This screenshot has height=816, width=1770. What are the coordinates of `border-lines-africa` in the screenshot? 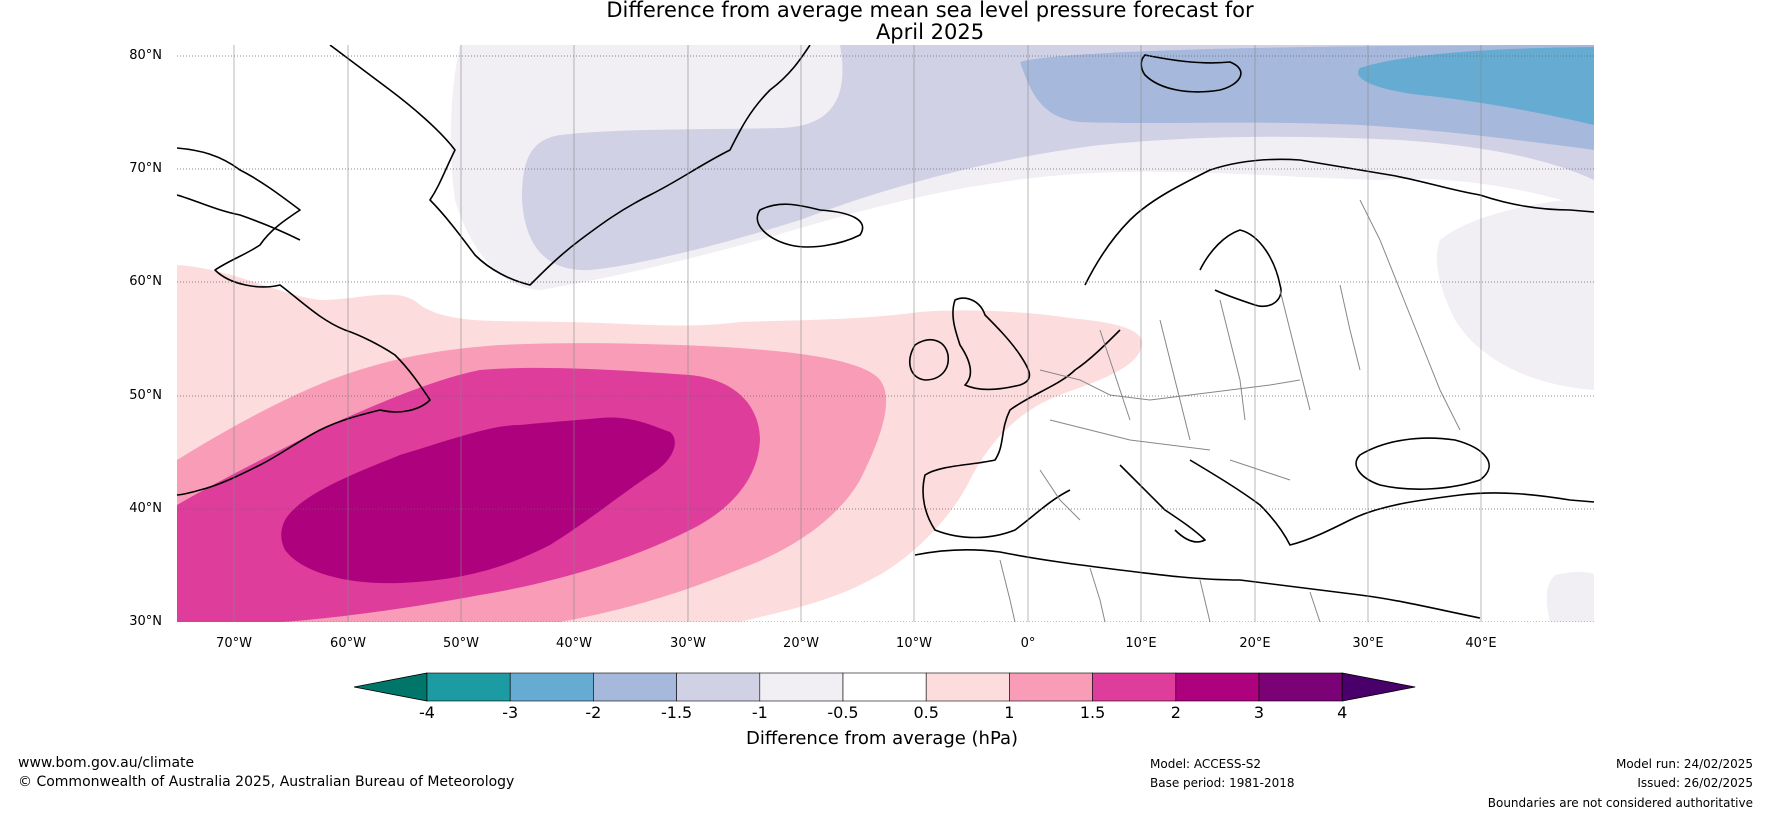 It's located at (1160, 590).